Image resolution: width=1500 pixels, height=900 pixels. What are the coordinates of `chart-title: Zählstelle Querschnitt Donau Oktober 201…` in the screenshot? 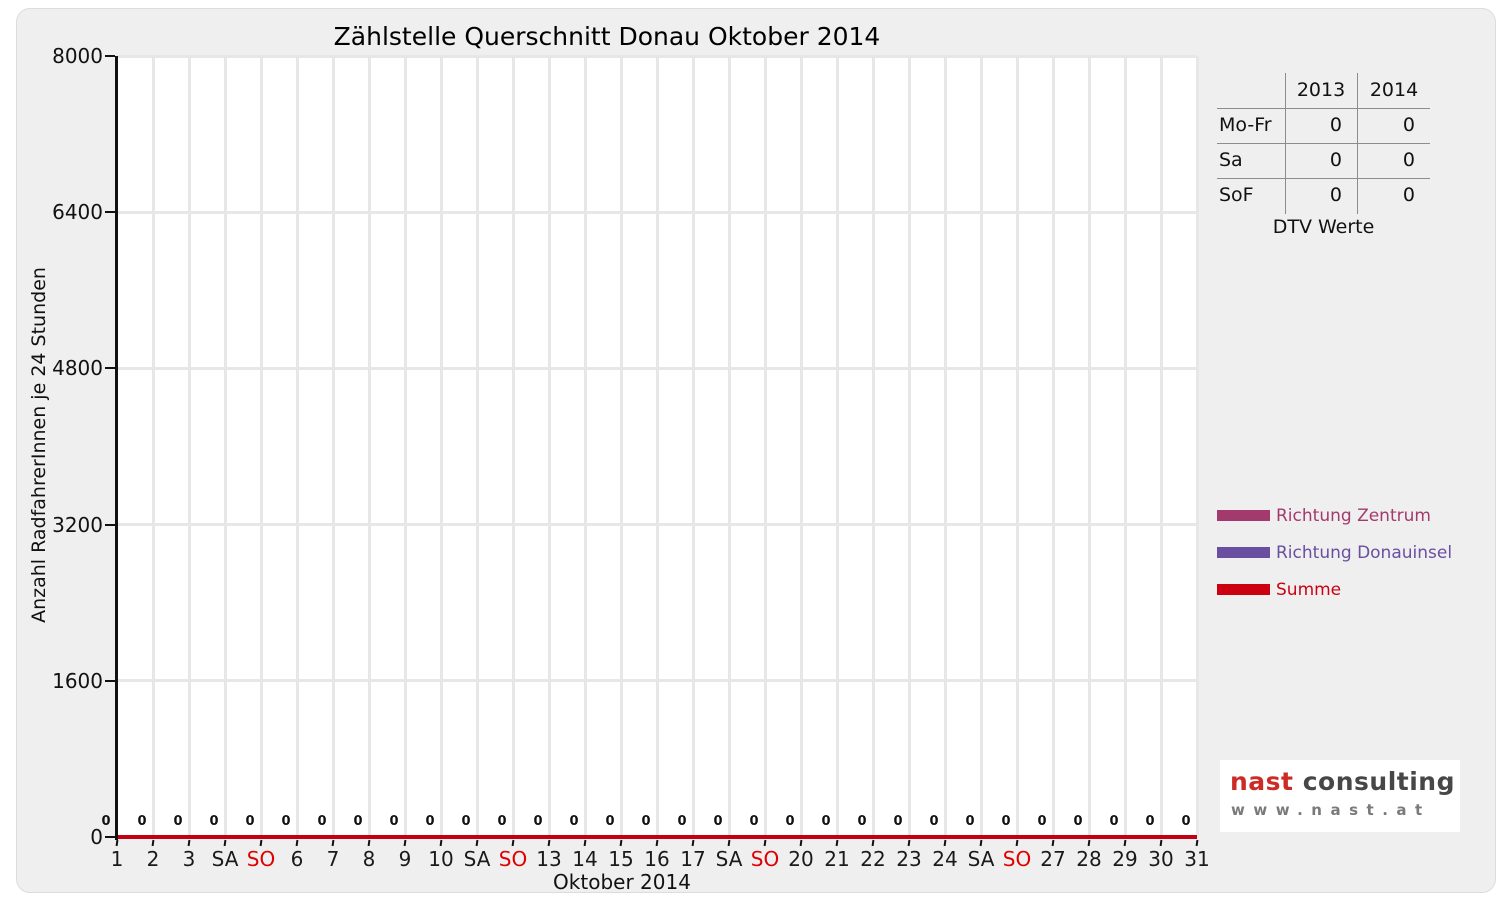 It's located at (607, 36).